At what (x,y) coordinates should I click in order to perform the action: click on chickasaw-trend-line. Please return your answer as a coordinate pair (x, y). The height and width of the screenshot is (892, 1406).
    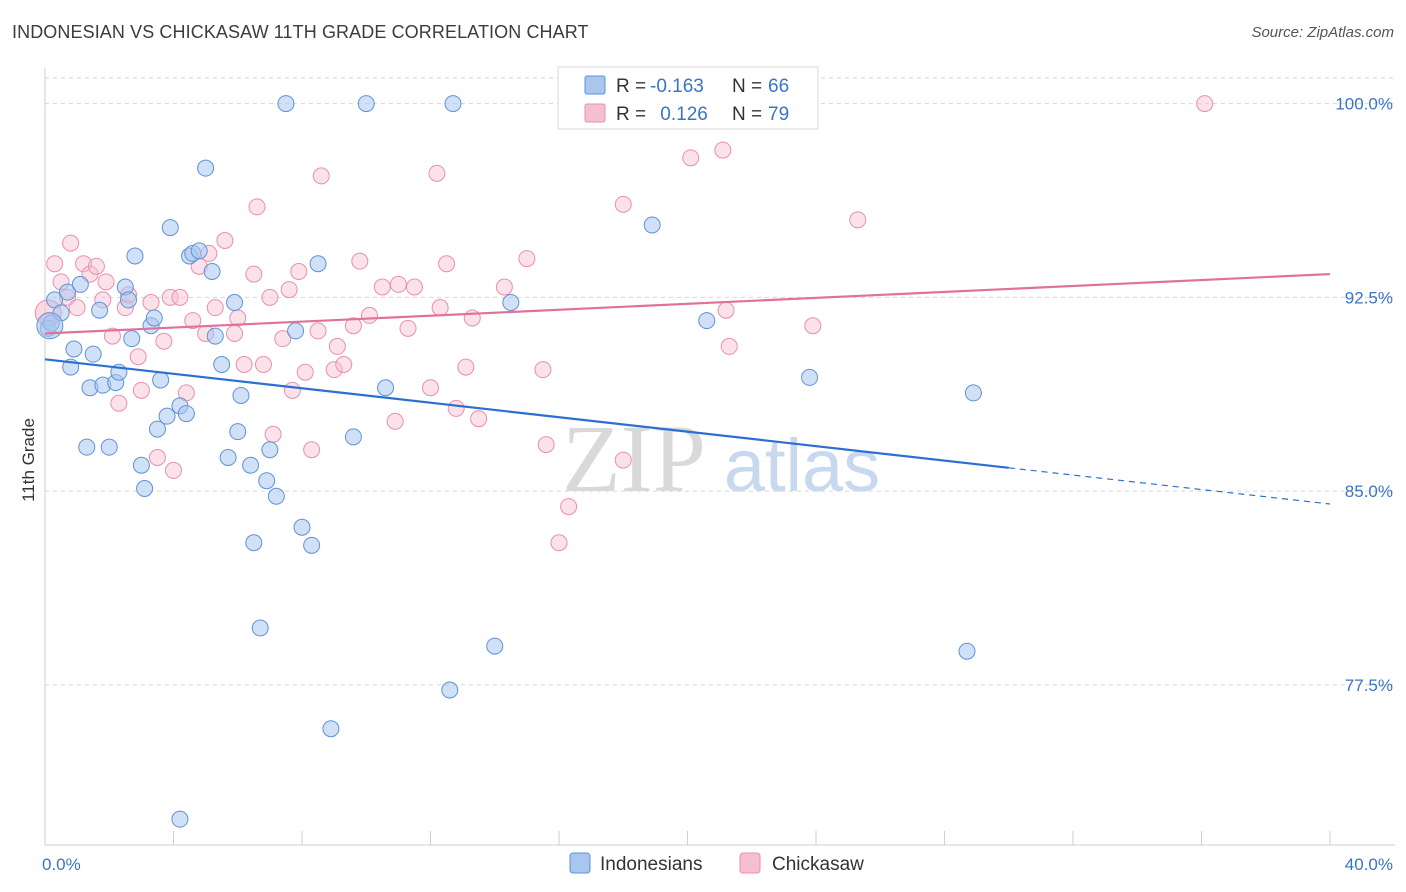
    Looking at the image, I should click on (687, 303).